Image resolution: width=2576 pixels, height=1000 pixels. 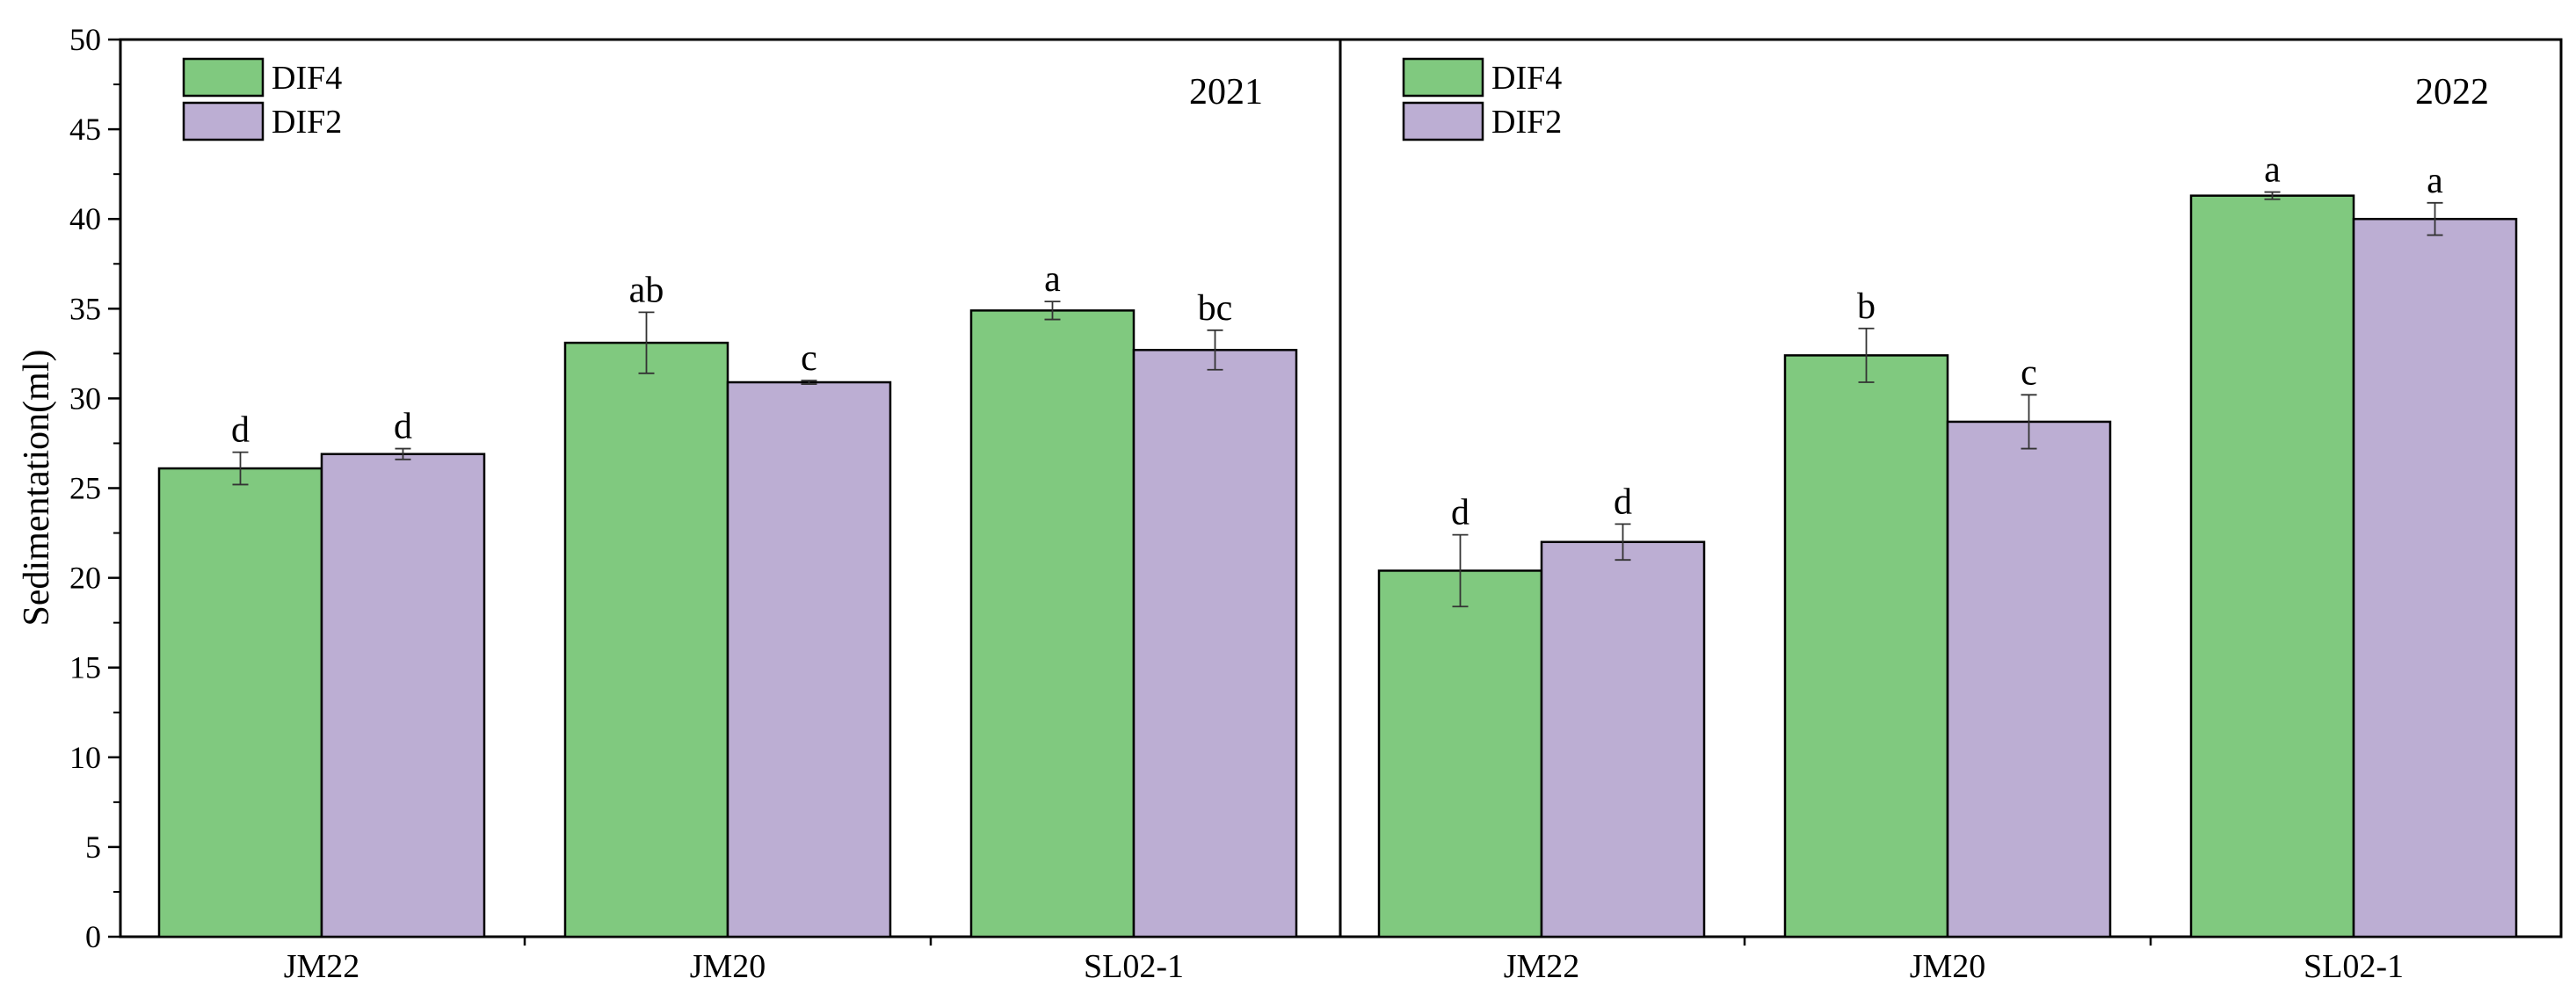 What do you see at coordinates (85, 308) in the screenshot?
I see `y-tick-label: 35` at bounding box center [85, 308].